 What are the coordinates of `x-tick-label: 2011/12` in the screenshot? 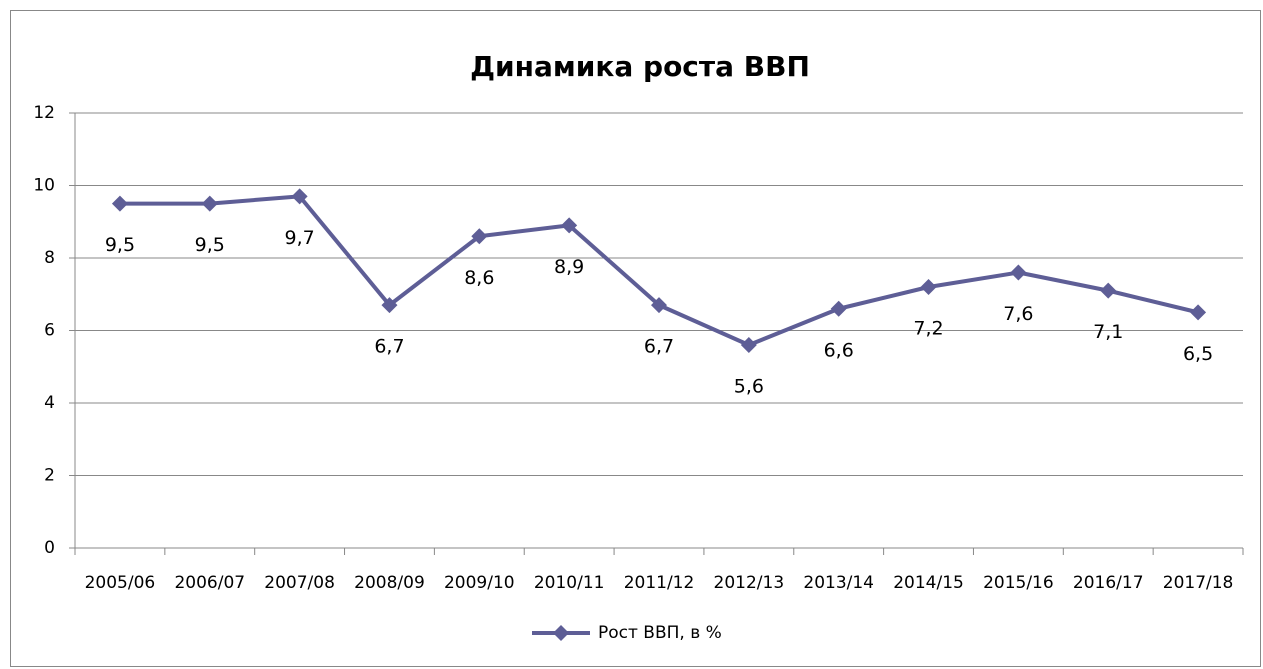 It's located at (659, 583).